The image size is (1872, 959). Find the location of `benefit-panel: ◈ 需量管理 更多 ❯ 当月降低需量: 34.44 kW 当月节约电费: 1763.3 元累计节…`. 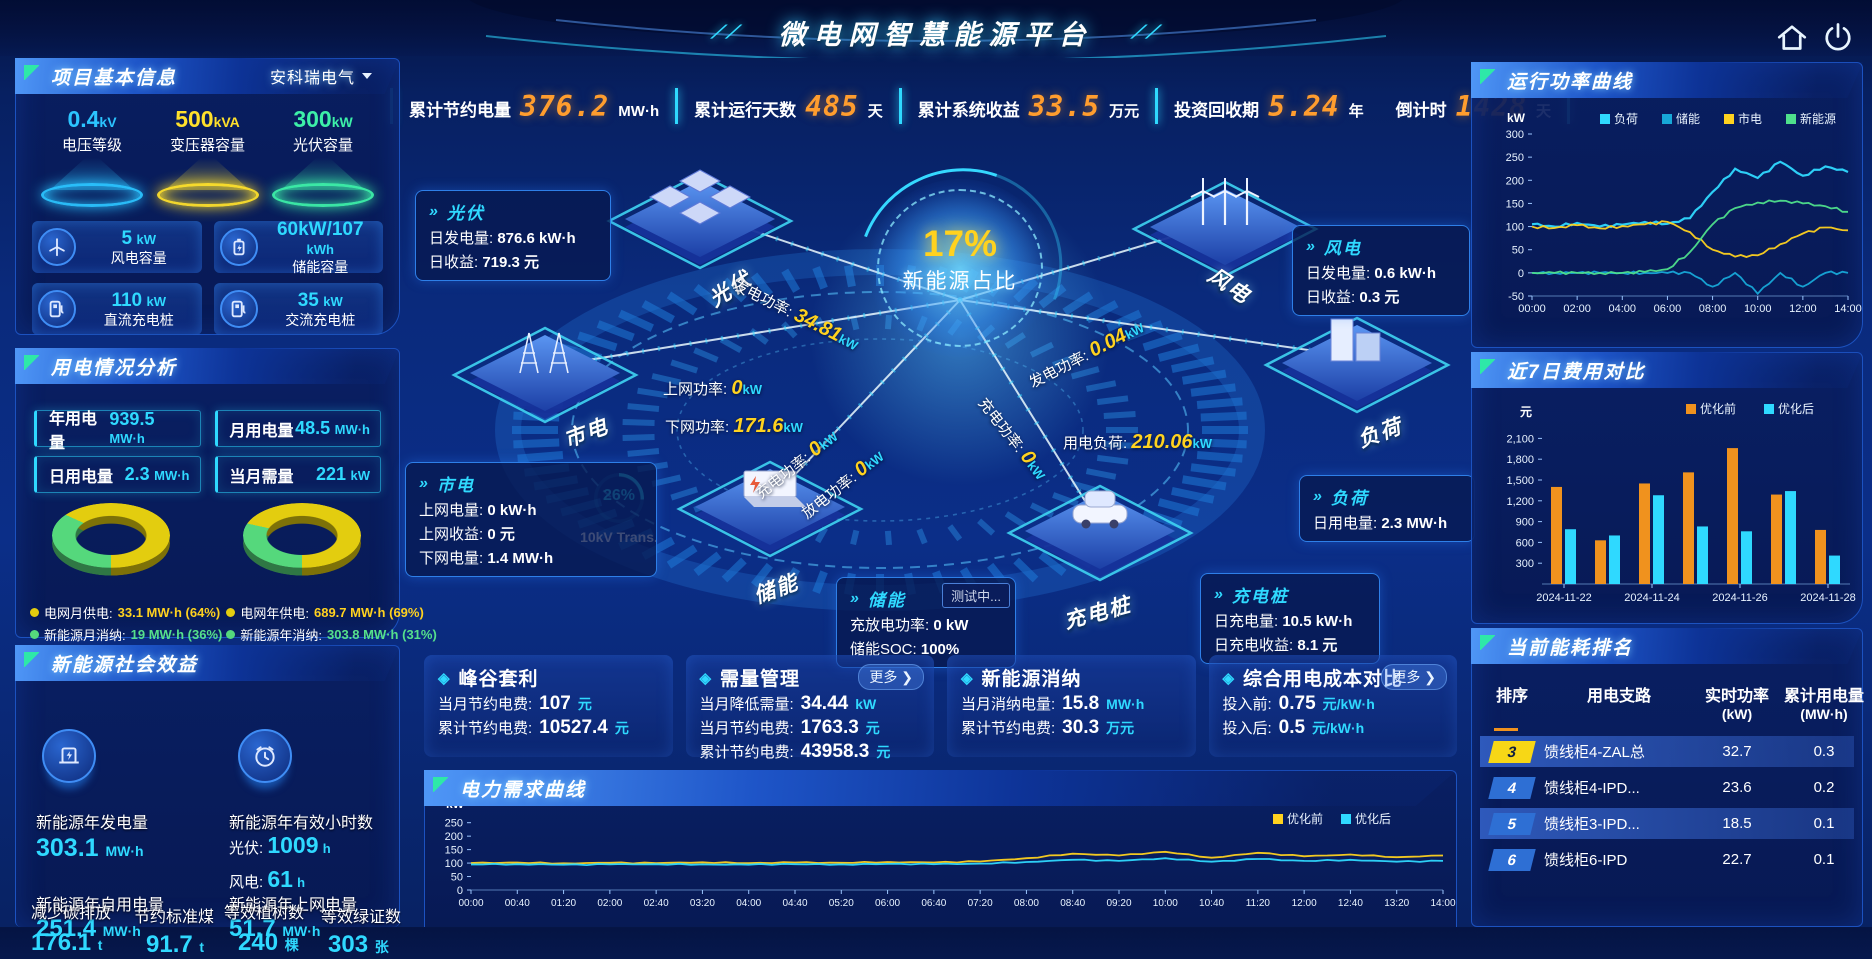

benefit-panel: ◈ 需量管理 更多 ❯ 当月降低需量: 34.44 kW 当月节约电费: 1763.3 元累计节… is located at coordinates (809, 708).